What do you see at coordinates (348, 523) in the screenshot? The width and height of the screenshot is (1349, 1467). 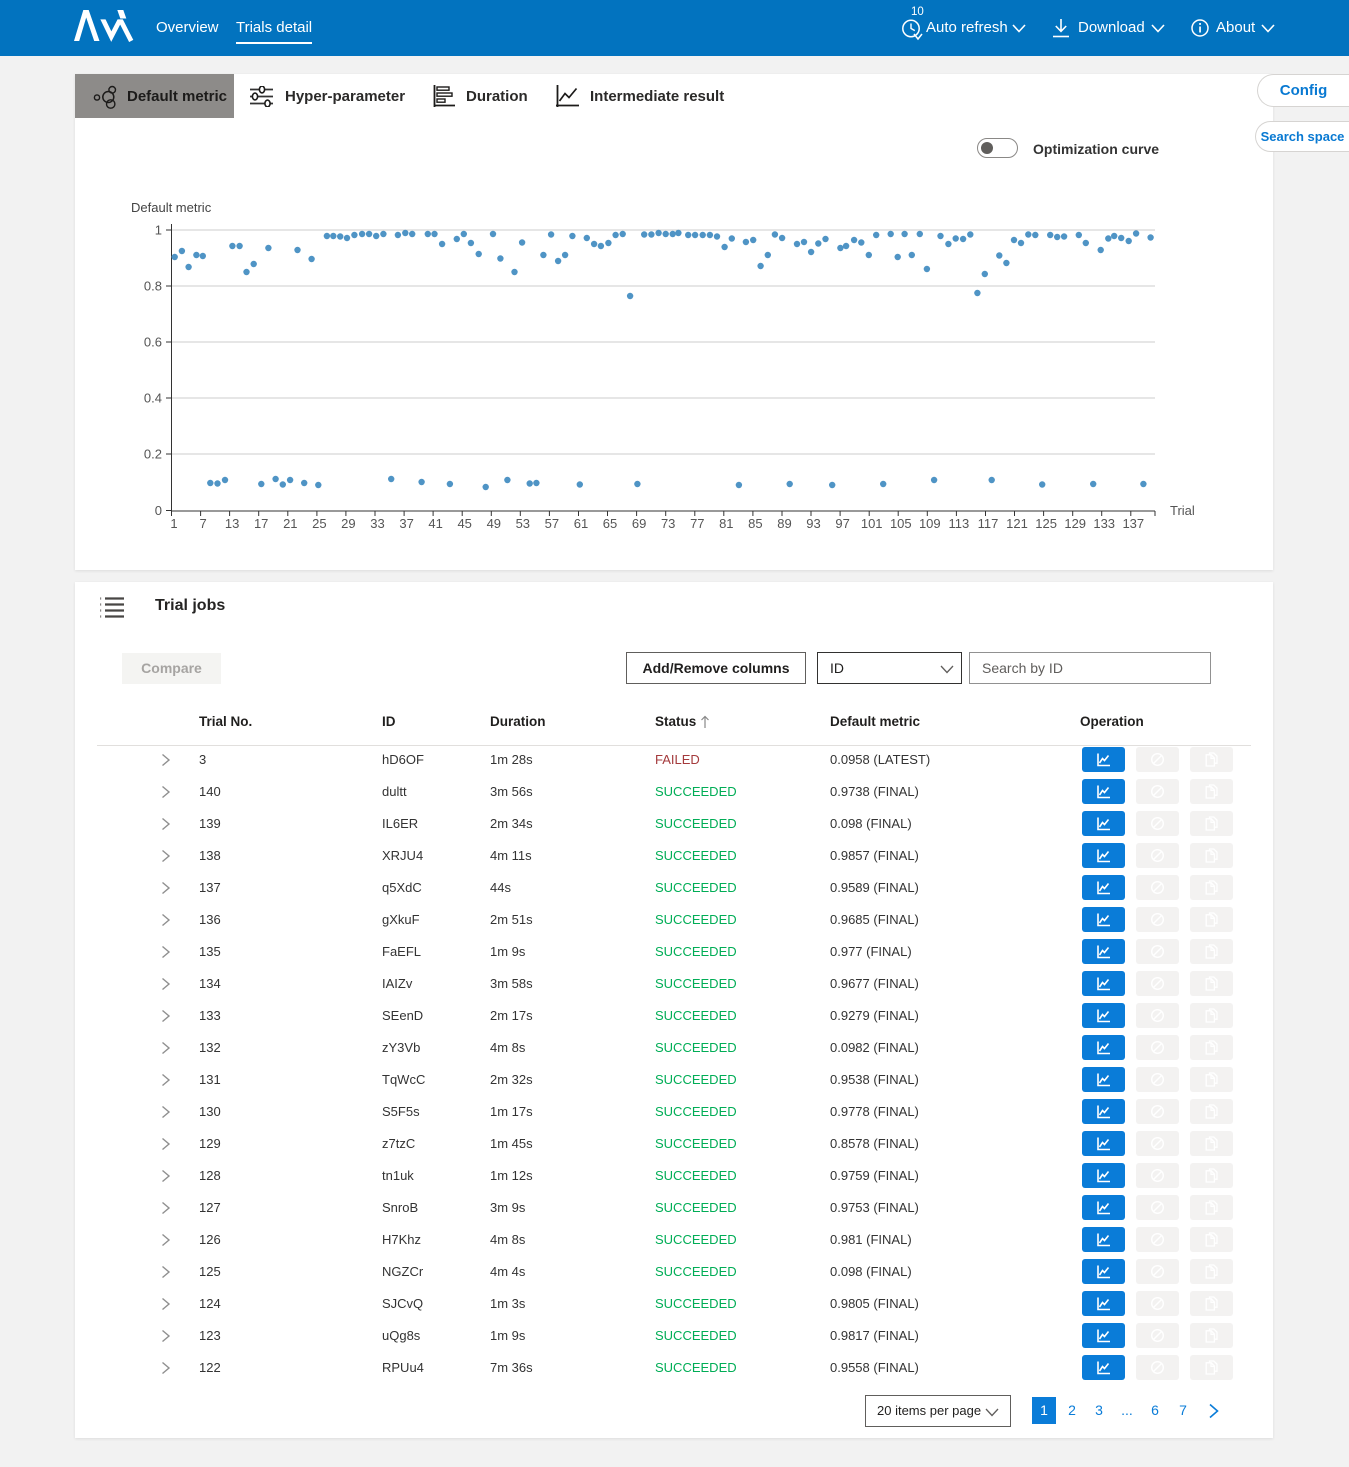 I see `svg-text: 29` at bounding box center [348, 523].